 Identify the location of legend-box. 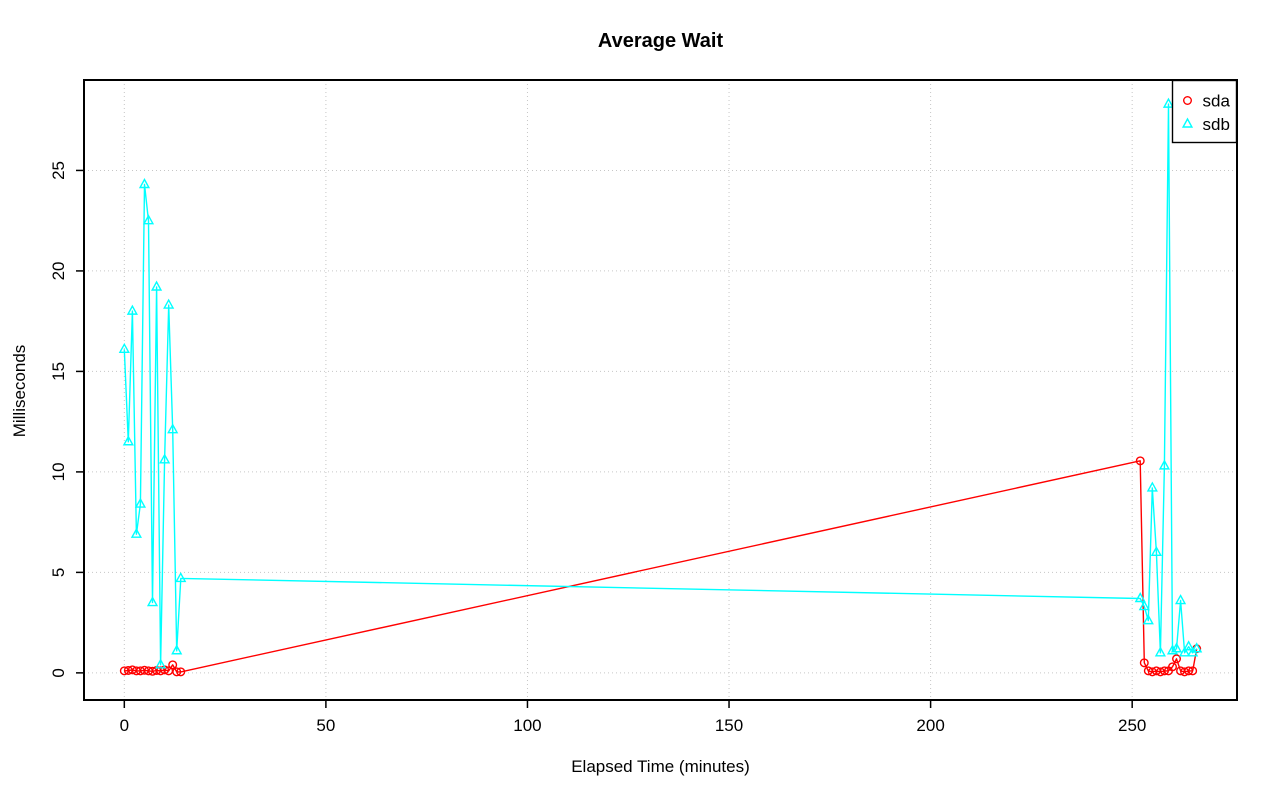
(1204, 111).